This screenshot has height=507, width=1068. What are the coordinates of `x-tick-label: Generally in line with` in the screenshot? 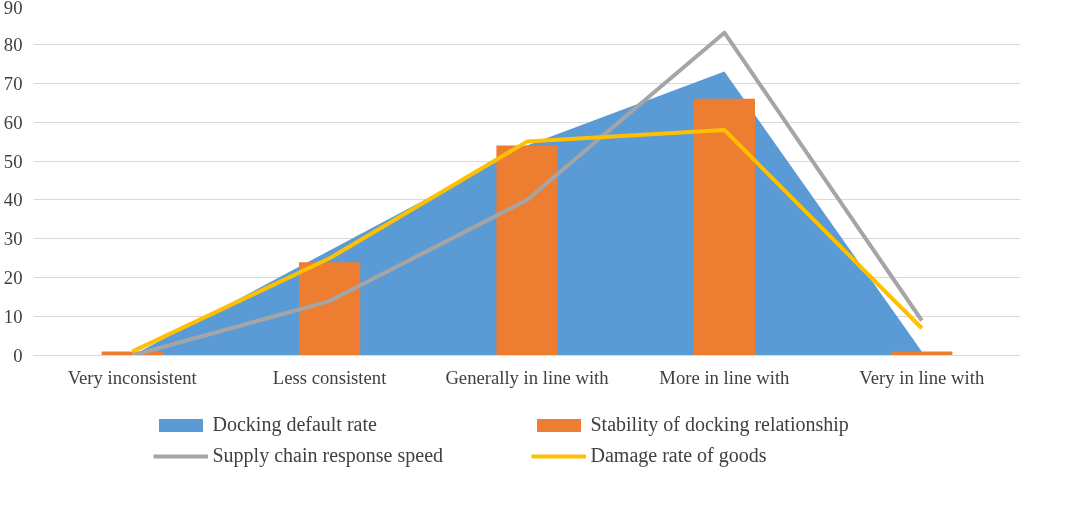 It's located at (527, 377).